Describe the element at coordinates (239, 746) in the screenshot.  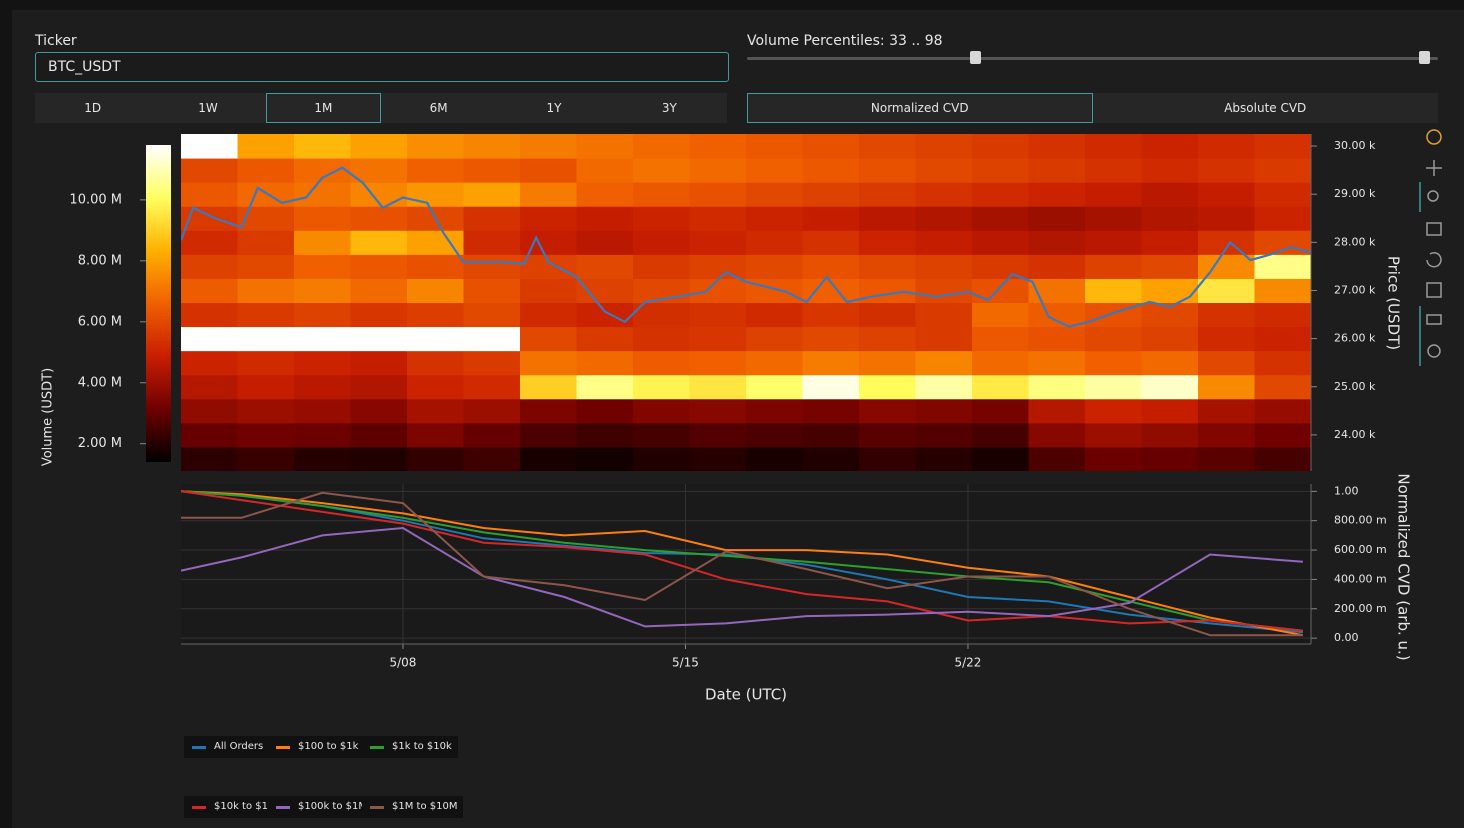
I see `legend-label: All Orders` at that location.